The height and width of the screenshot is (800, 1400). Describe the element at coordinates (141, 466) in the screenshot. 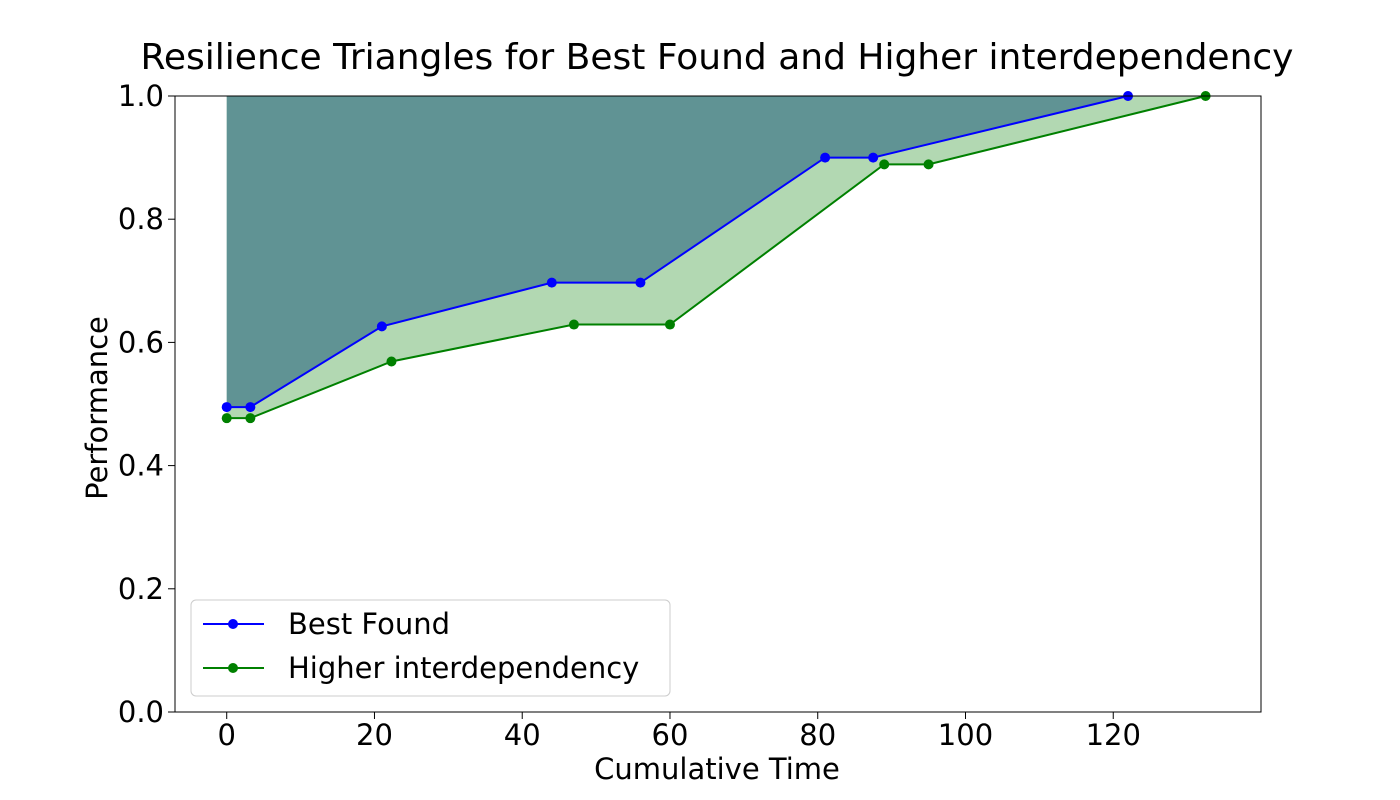

I see `y-tick-label: 0.4` at that location.